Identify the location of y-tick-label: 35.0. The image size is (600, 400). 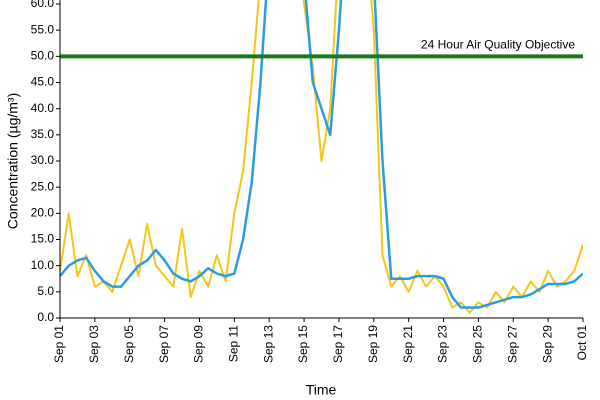
(43, 134).